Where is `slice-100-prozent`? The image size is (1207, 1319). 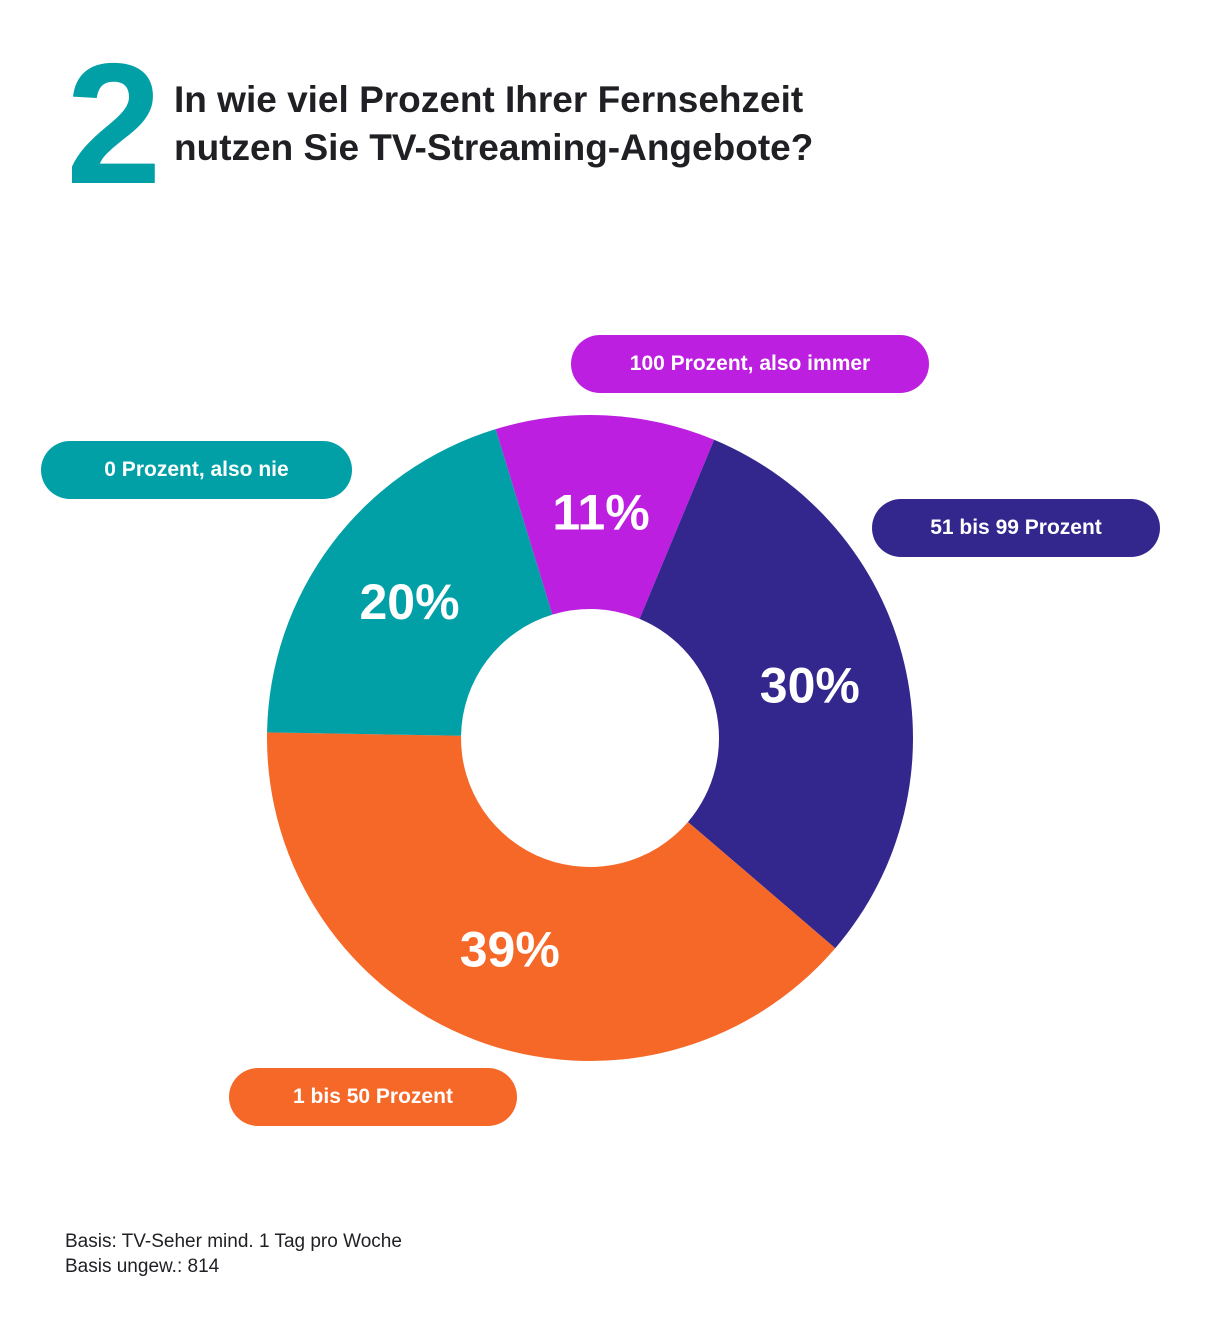 slice-100-prozent is located at coordinates (605, 517).